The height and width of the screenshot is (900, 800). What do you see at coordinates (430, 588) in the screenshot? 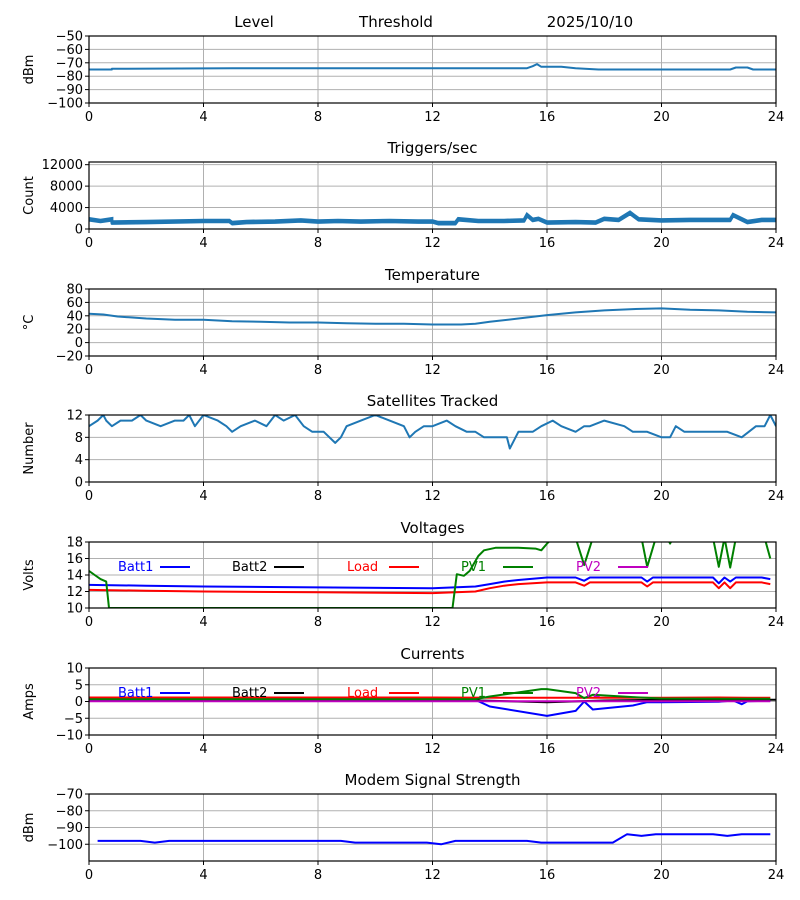
I see `series-line-load` at bounding box center [430, 588].